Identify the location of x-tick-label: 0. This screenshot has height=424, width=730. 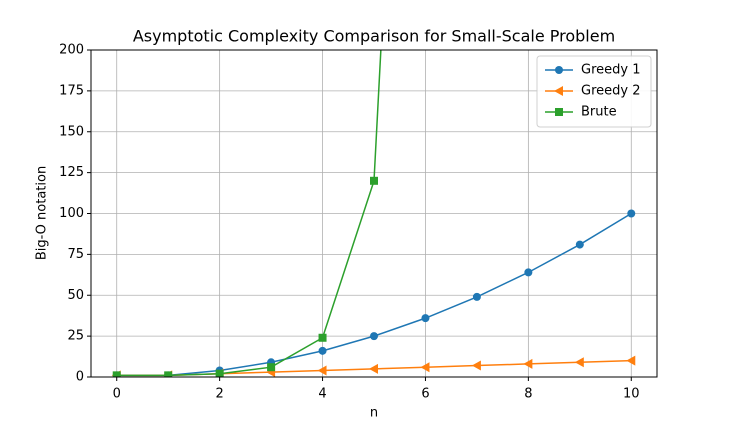
(117, 394).